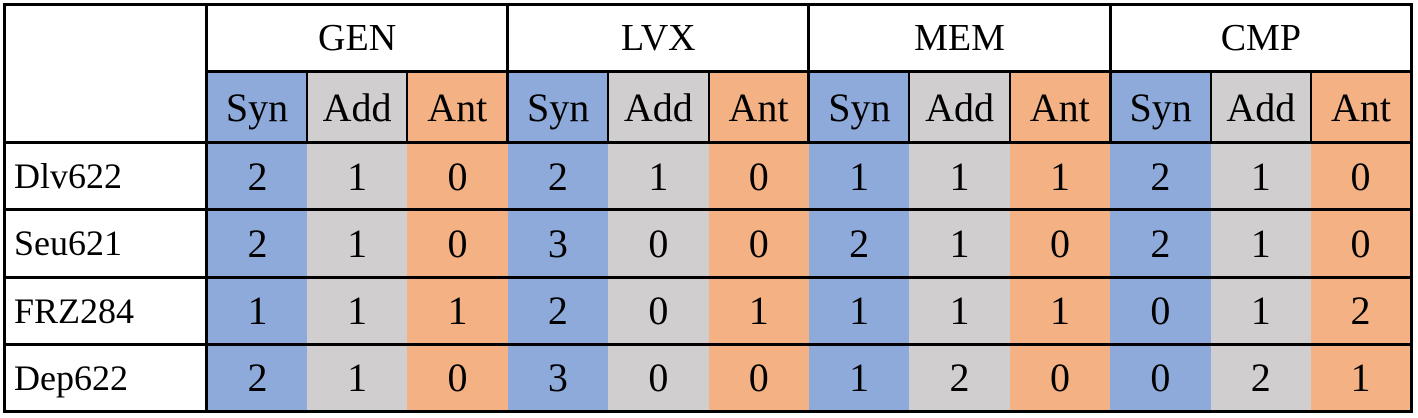  Describe the element at coordinates (106, 74) in the screenshot. I see `corner-cell` at that location.